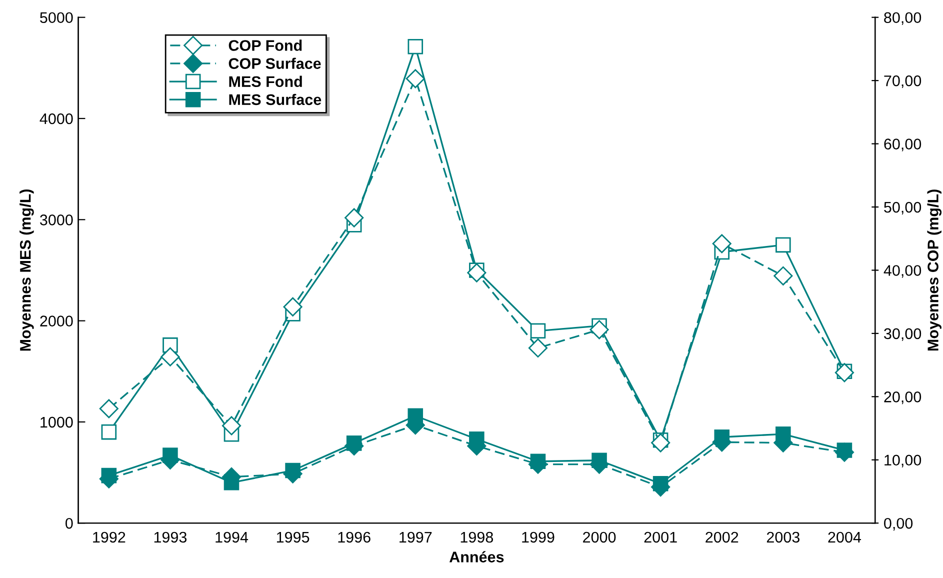  Describe the element at coordinates (69, 523) in the screenshot. I see `y-tick-label: 0` at that location.